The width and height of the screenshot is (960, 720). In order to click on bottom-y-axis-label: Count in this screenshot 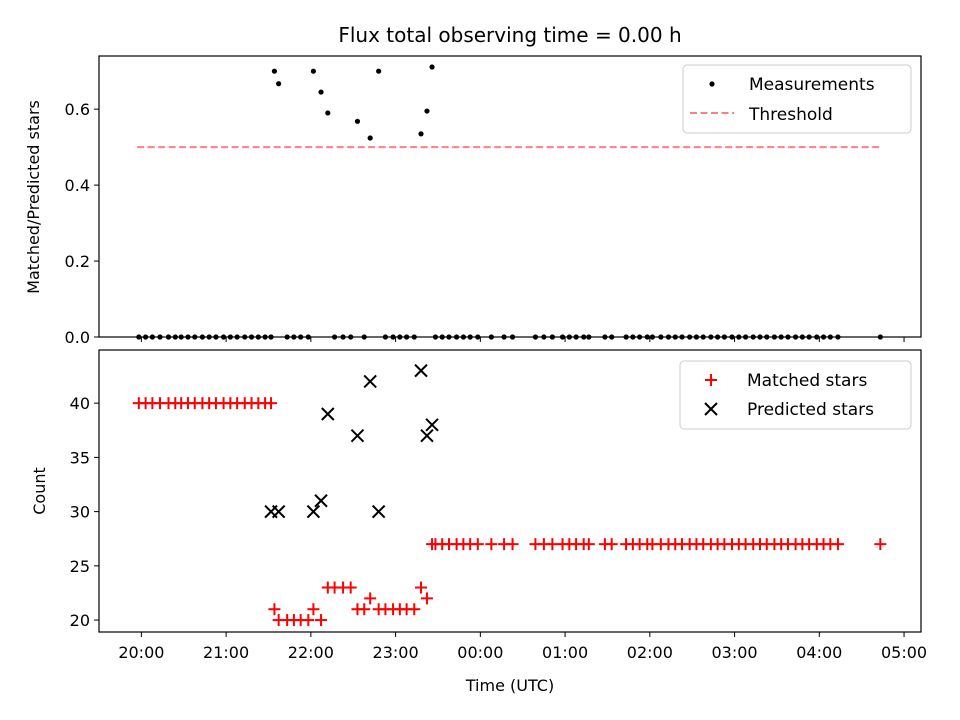, I will do `click(39, 491)`.